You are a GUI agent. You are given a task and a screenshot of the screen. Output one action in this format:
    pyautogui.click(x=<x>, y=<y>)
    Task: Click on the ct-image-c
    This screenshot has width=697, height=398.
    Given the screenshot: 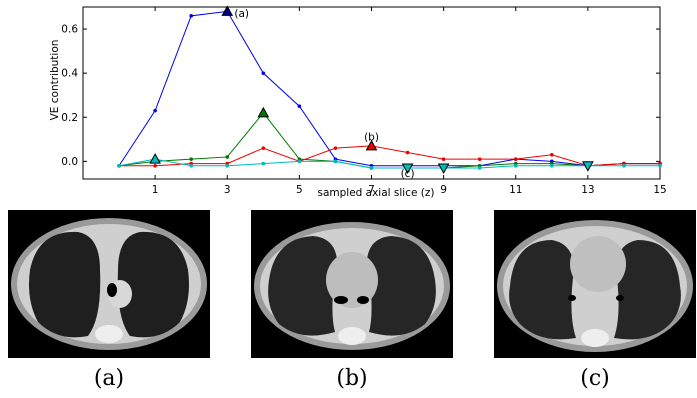 What is the action you would take?
    pyautogui.click(x=595, y=284)
    